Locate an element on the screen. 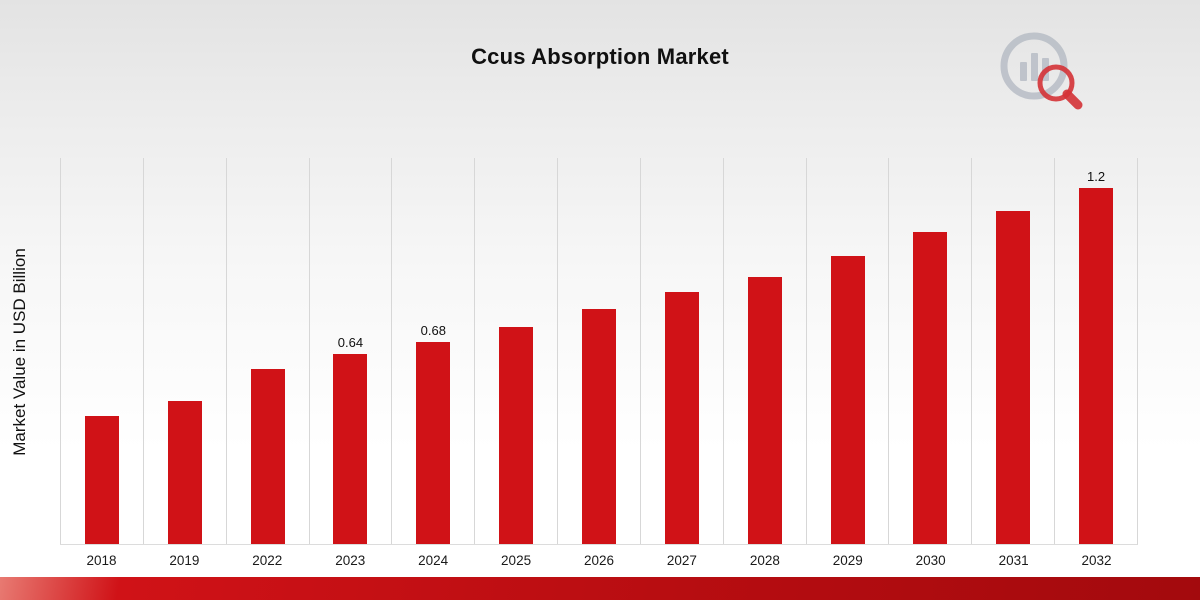  y-axis-label: Market Value in USD Billion is located at coordinates (19, 352).